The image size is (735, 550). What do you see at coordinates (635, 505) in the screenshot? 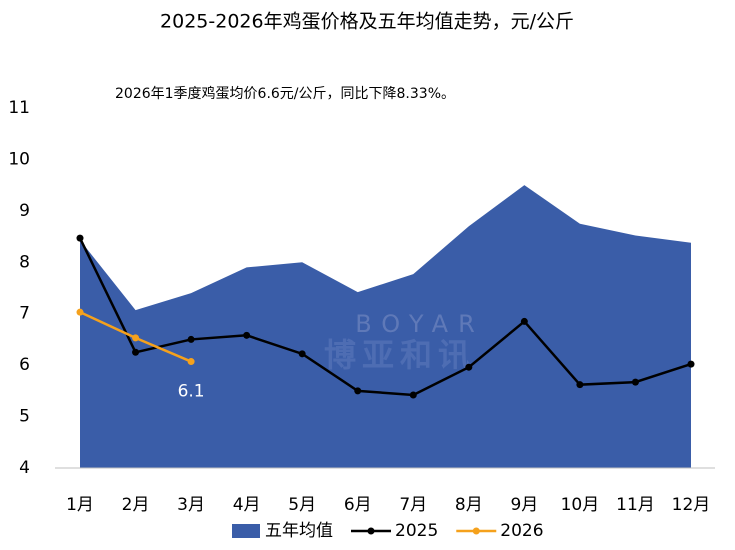
I see `x-tick-label: 11月` at bounding box center [635, 505].